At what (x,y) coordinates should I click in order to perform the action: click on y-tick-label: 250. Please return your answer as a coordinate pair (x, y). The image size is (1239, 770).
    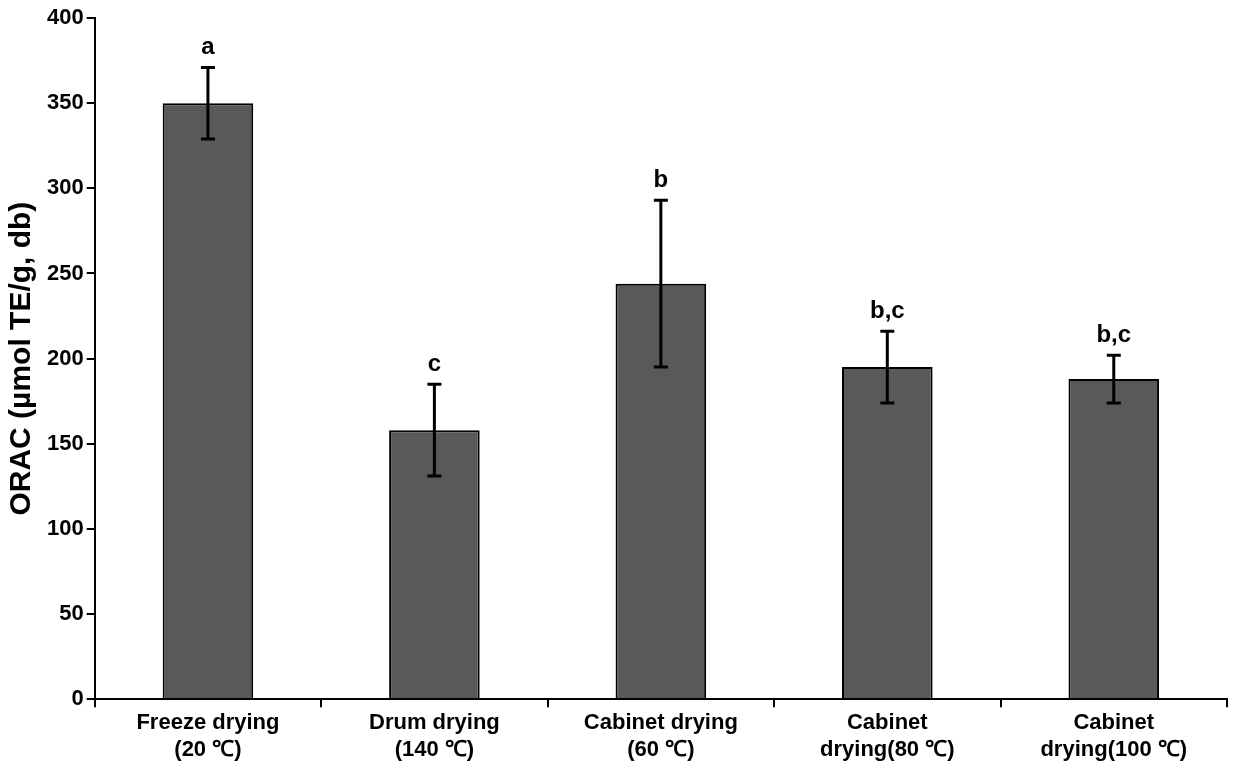
    Looking at the image, I should click on (65, 272).